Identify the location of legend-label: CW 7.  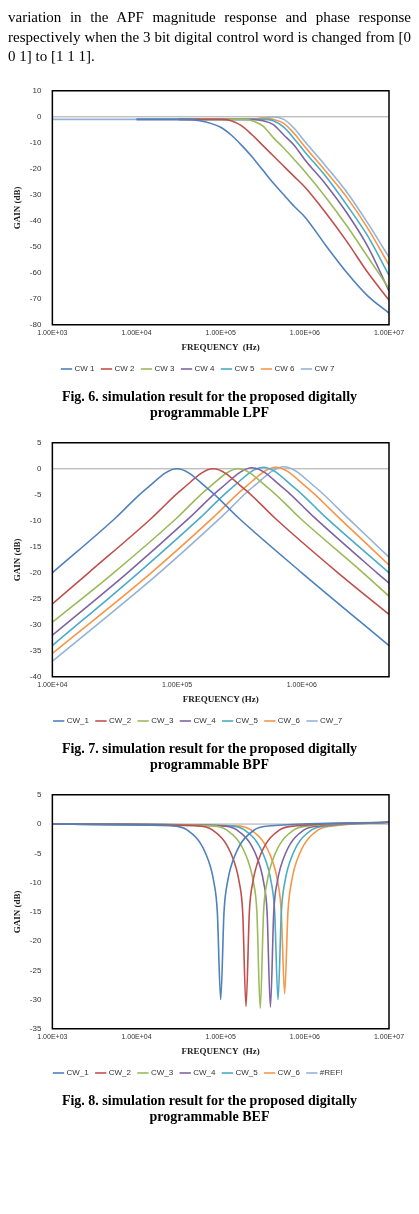
(325, 368).